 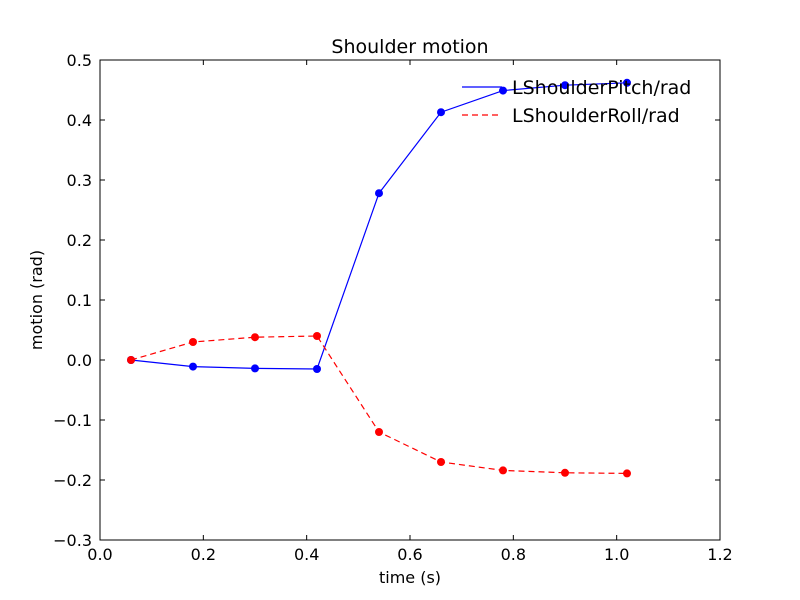 I want to click on x-tick-label: 0.4, so click(x=306, y=554).